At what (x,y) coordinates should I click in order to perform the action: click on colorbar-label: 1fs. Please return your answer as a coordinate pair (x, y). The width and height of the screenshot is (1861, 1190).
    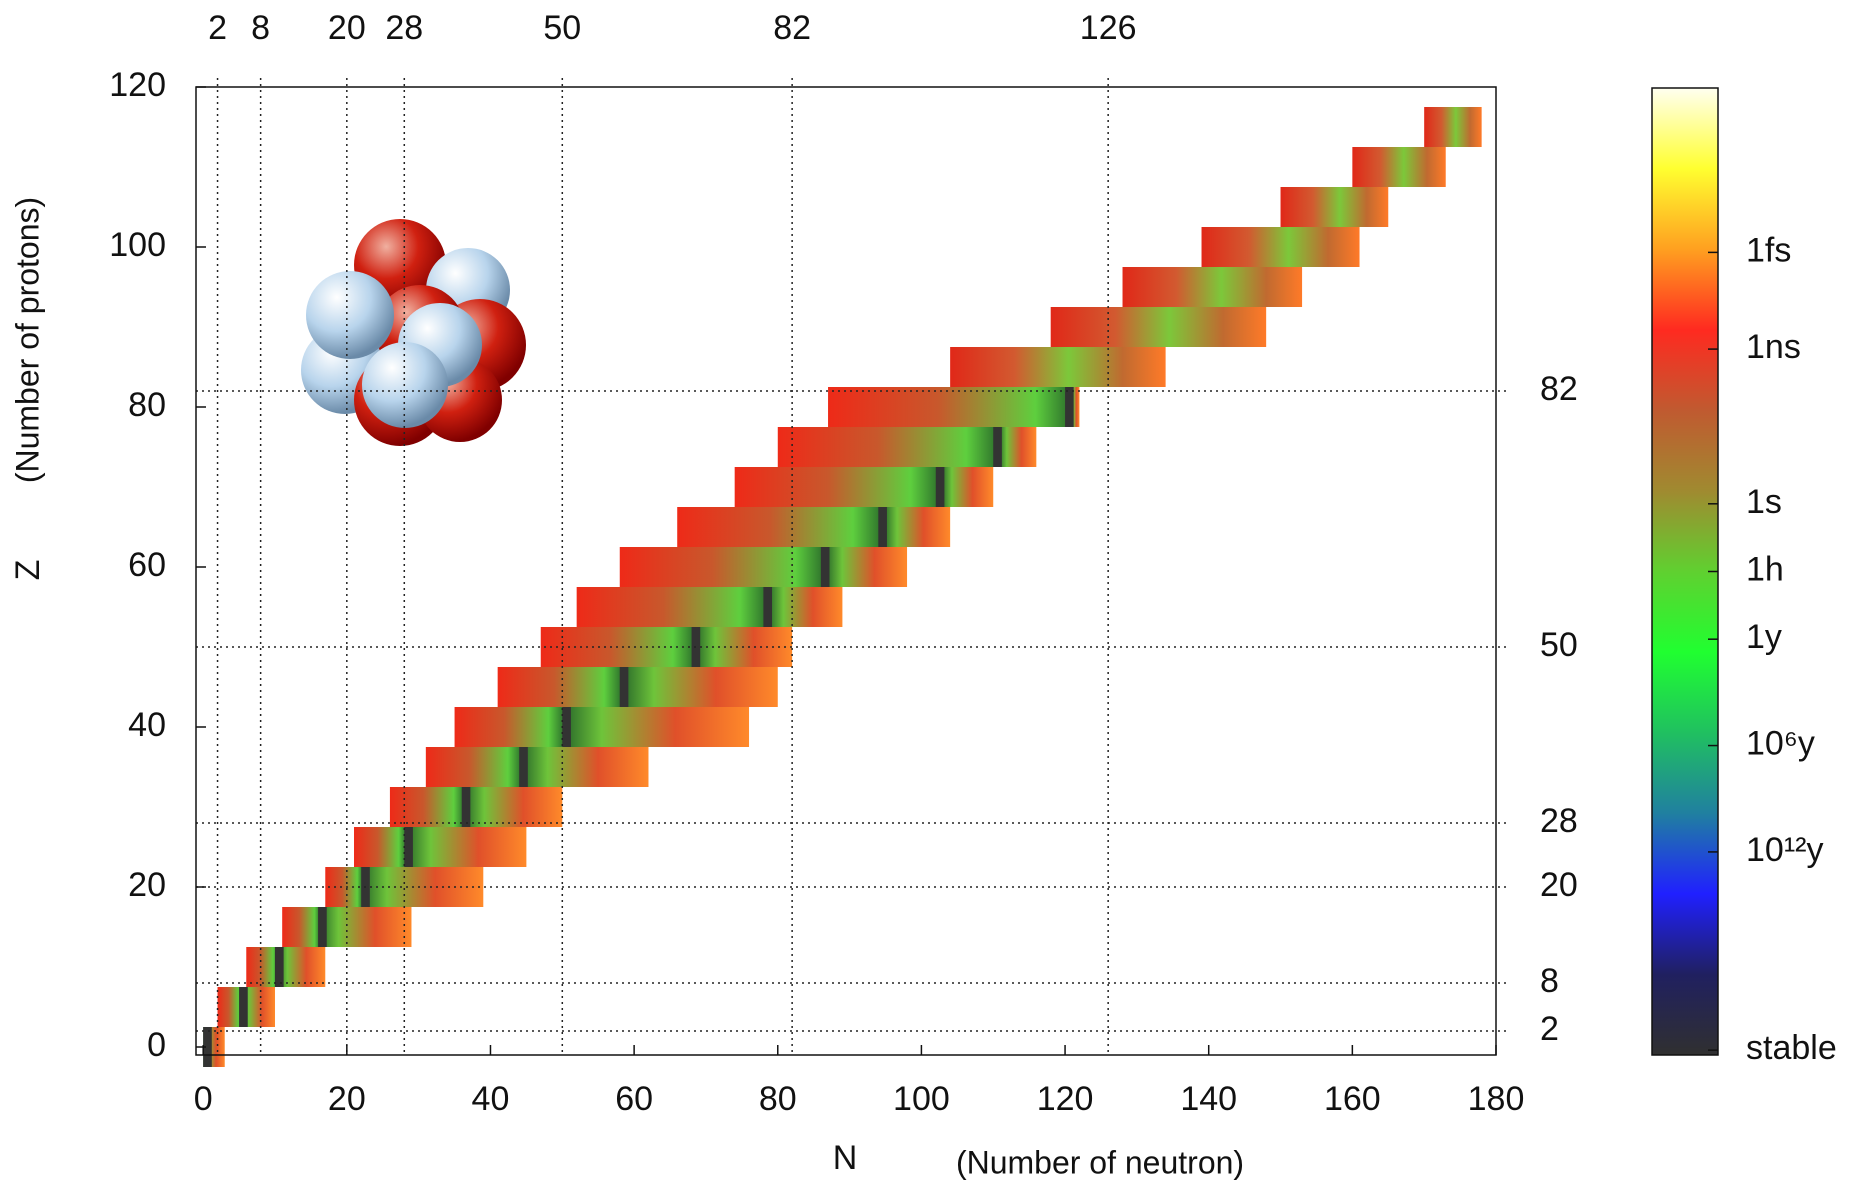
    Looking at the image, I should click on (1768, 250).